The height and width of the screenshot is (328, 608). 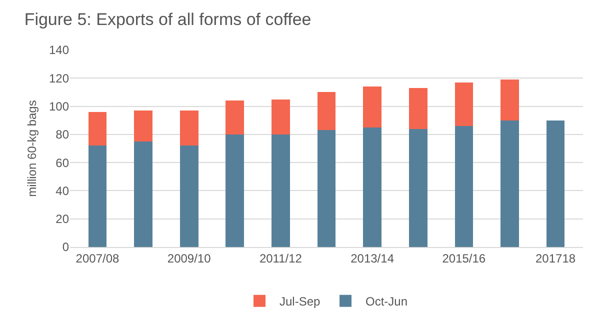 What do you see at coordinates (32, 148) in the screenshot?
I see `y-axis-title: million 60-kg bags` at bounding box center [32, 148].